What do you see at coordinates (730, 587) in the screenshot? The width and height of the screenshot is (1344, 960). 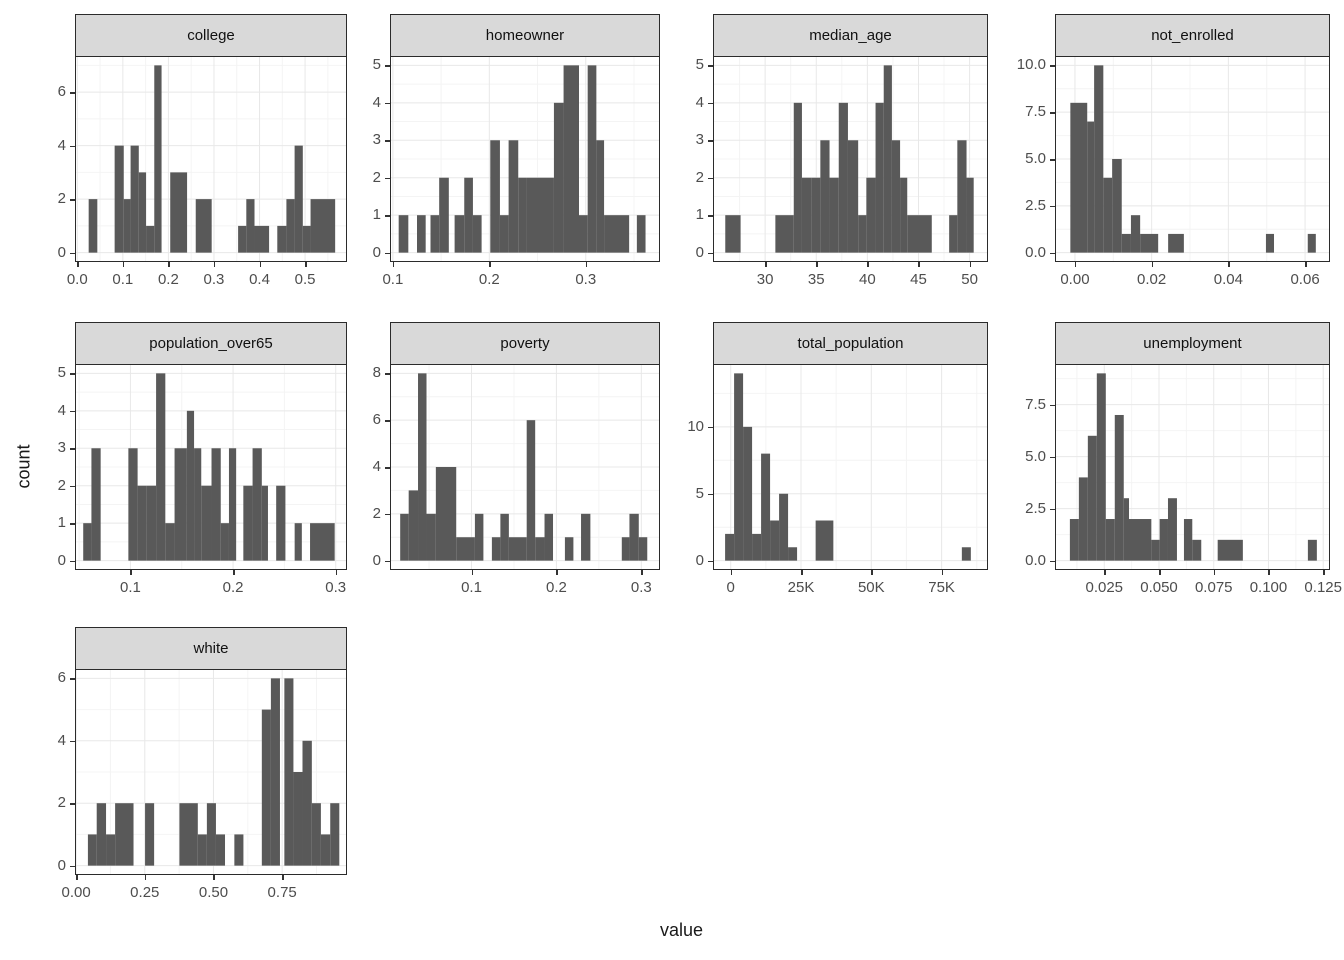 I see `x-axis-tick-label: 0` at bounding box center [730, 587].